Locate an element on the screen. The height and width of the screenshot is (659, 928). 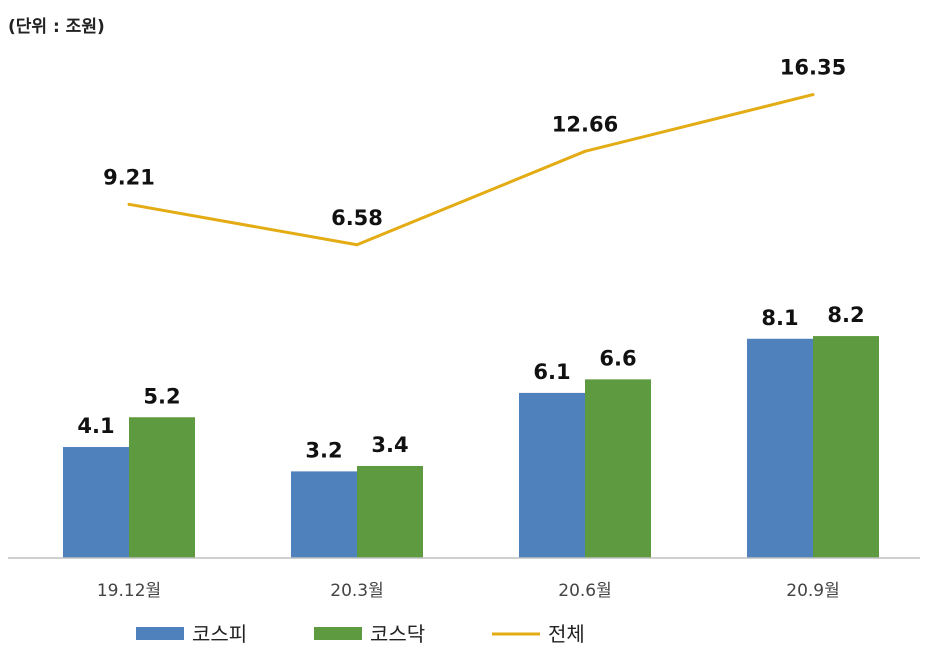
x-axis: 19.12월 20.3월 20.6월 20.9월 is located at coordinates (464, 579).